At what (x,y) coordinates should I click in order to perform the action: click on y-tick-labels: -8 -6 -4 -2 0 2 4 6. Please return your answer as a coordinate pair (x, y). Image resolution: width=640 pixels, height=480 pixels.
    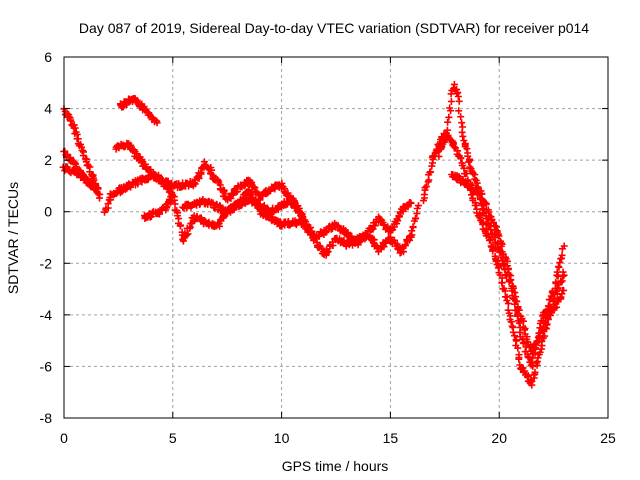
    Looking at the image, I should click on (46, 237).